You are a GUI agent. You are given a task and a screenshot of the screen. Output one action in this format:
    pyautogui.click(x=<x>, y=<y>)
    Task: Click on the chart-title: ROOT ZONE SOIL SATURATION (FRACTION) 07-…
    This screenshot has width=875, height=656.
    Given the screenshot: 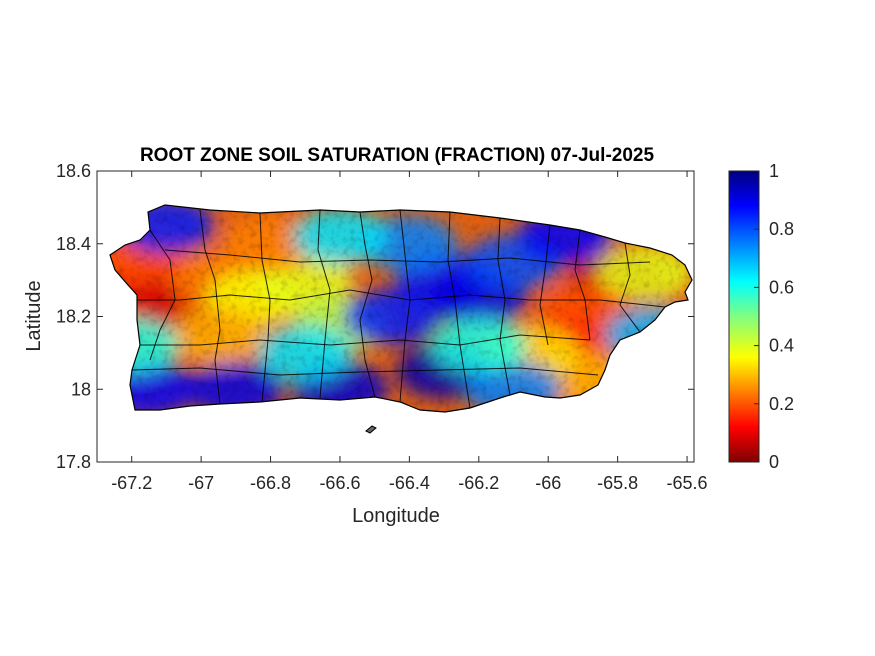 What is the action you would take?
    pyautogui.click(x=397, y=155)
    